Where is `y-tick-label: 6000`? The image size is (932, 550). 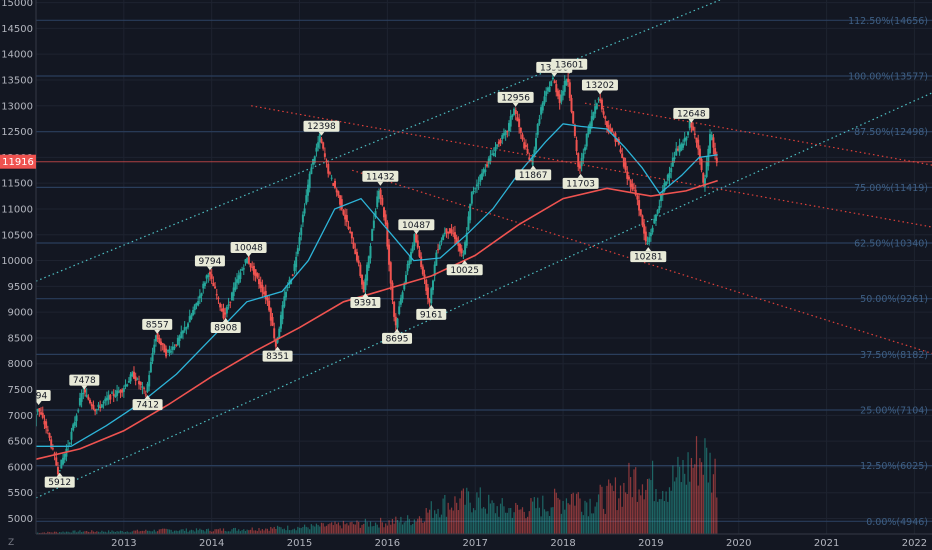
y-tick-label: 6000 is located at coordinates (20, 467).